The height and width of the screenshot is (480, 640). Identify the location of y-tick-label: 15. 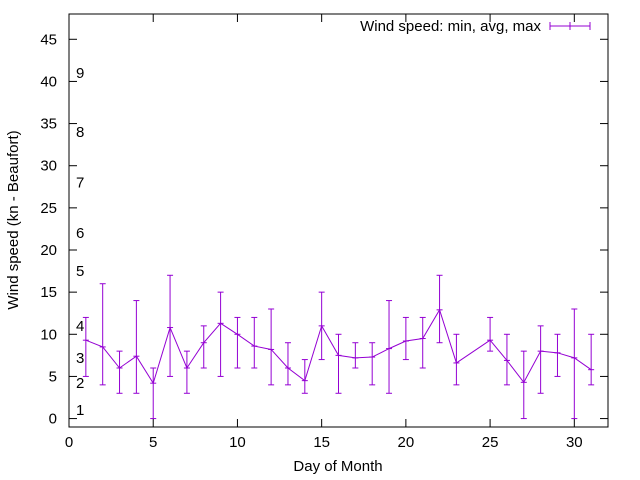
(48, 292).